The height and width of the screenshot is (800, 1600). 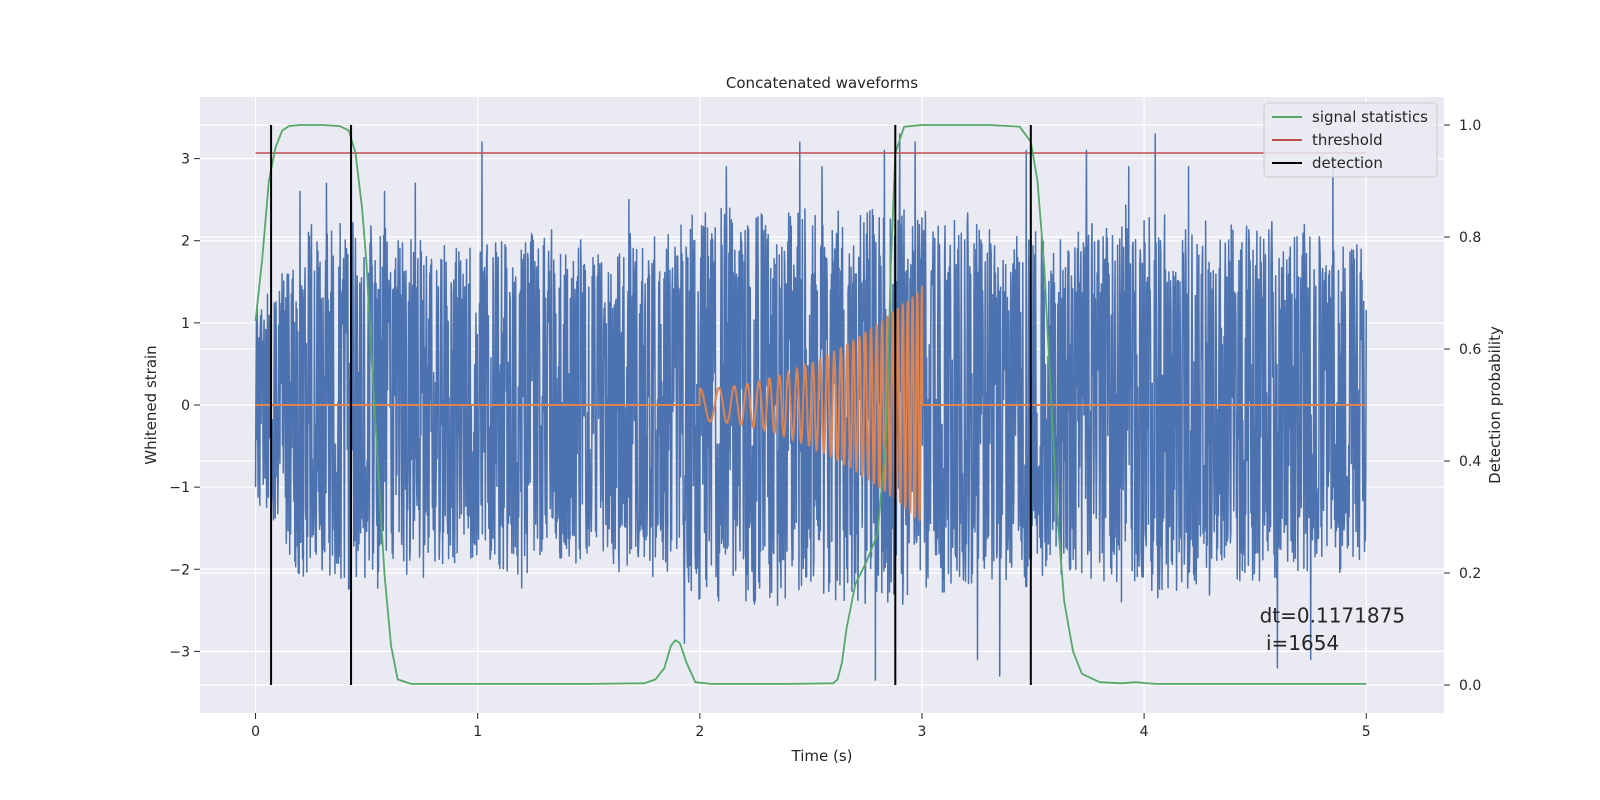 What do you see at coordinates (1144, 732) in the screenshot?
I see `x-tick-label: 4` at bounding box center [1144, 732].